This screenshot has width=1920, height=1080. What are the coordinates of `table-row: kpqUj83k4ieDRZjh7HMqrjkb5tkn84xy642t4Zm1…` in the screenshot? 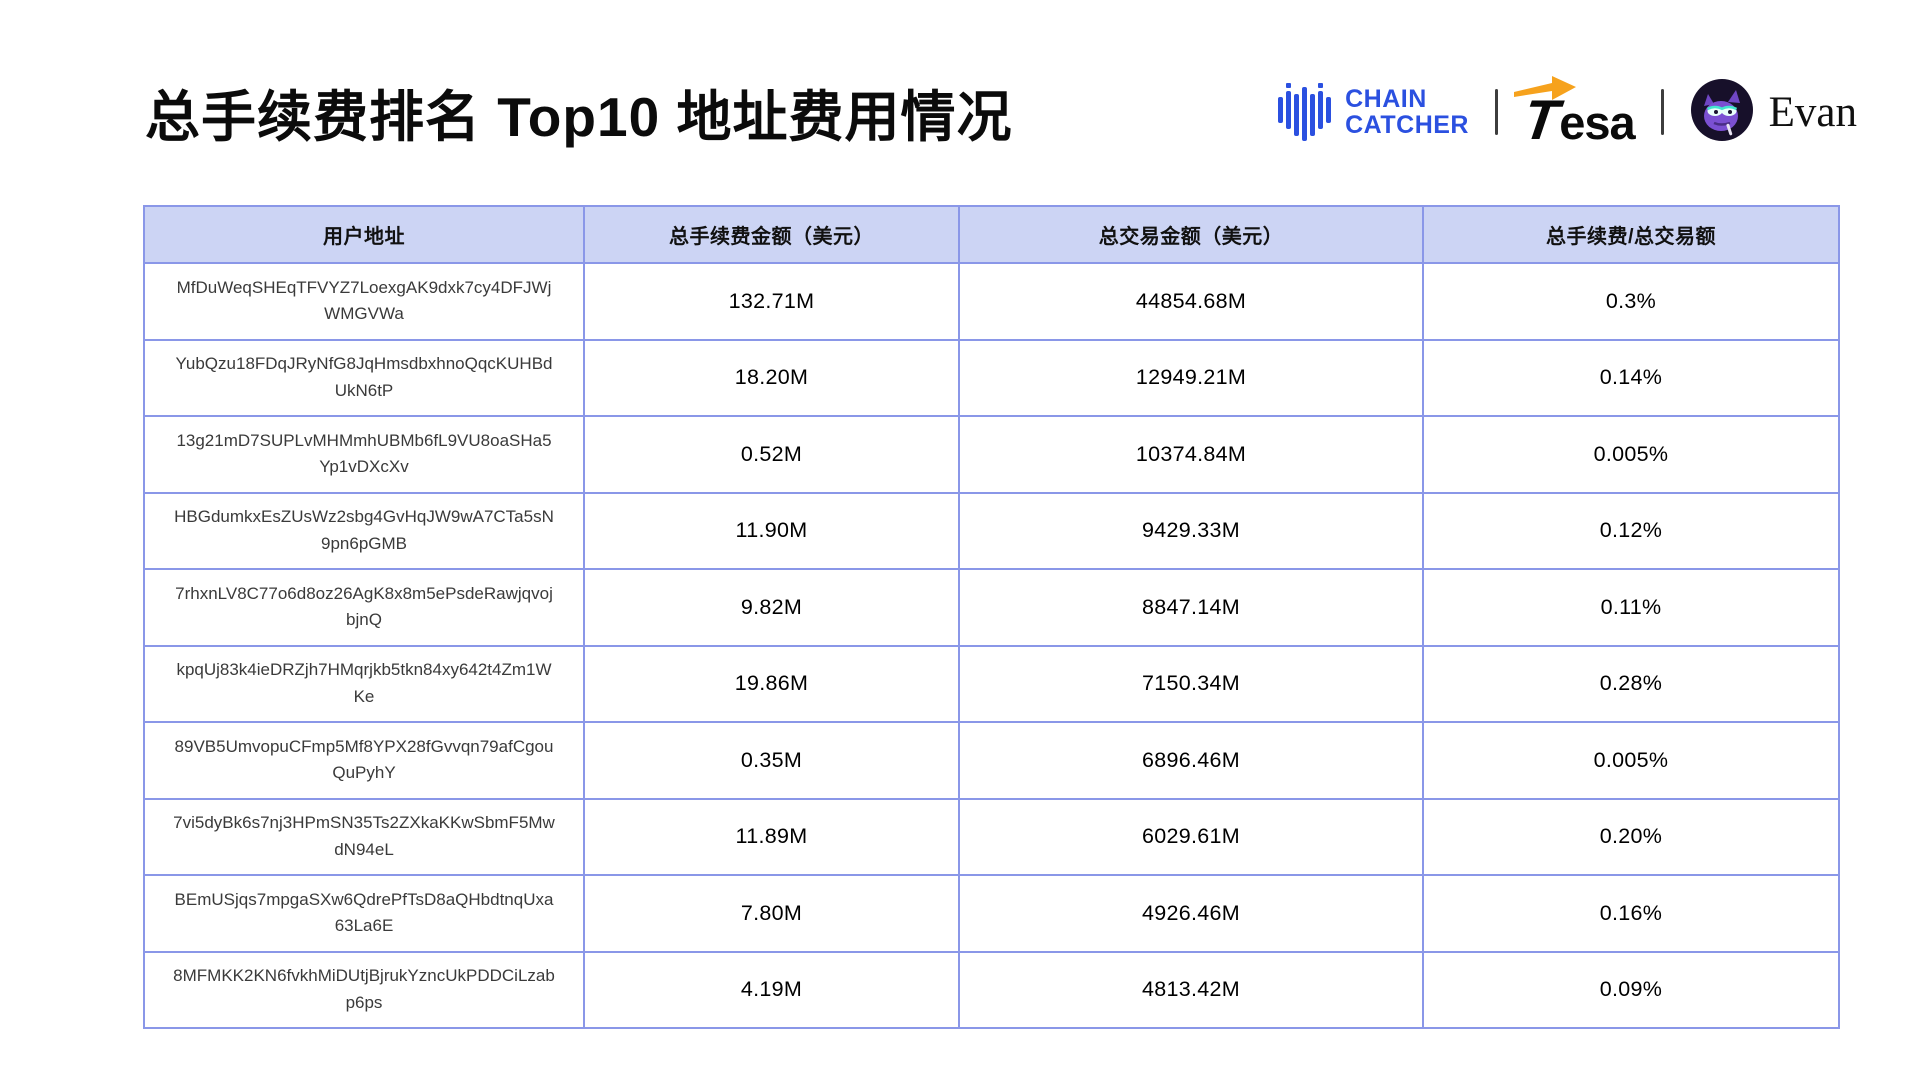 It's located at (991, 683).